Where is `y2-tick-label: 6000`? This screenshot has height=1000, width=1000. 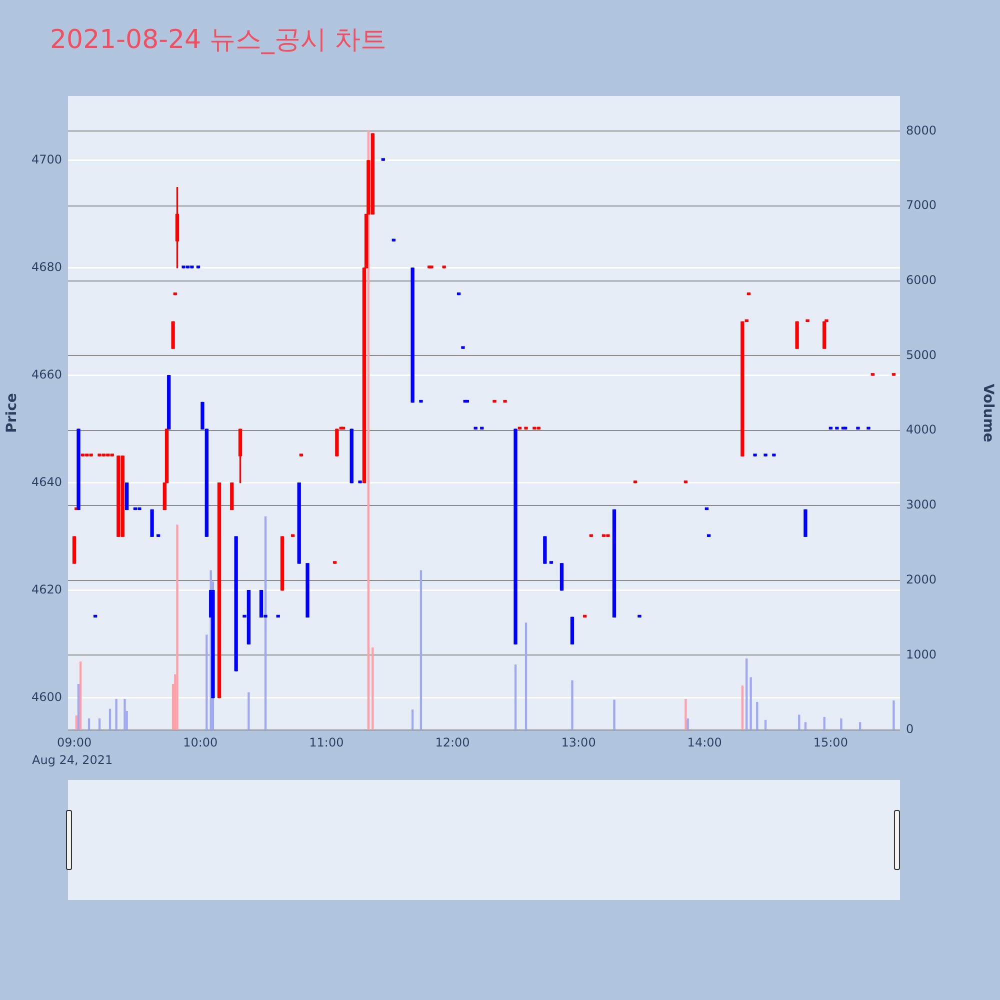 y2-tick-label: 6000 is located at coordinates (921, 280).